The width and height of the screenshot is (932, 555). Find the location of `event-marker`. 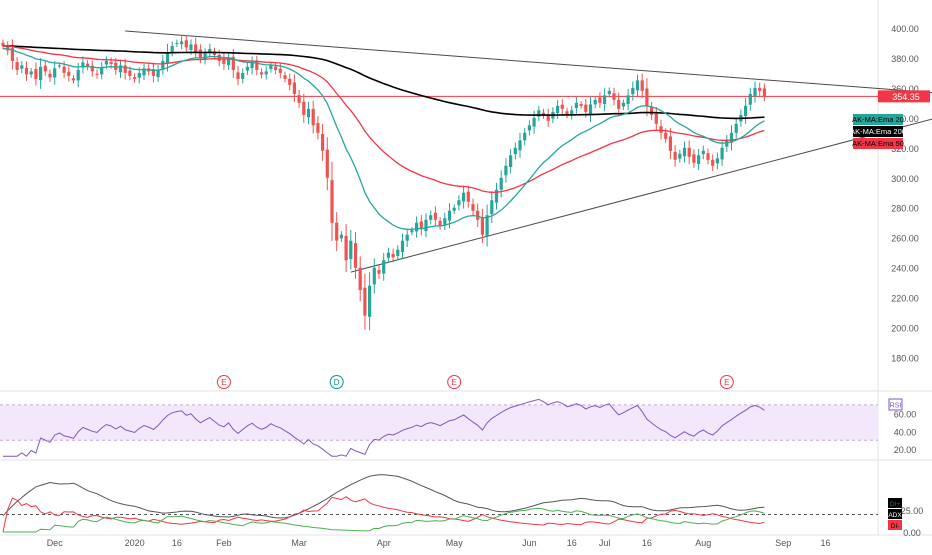

event-marker is located at coordinates (336, 382).